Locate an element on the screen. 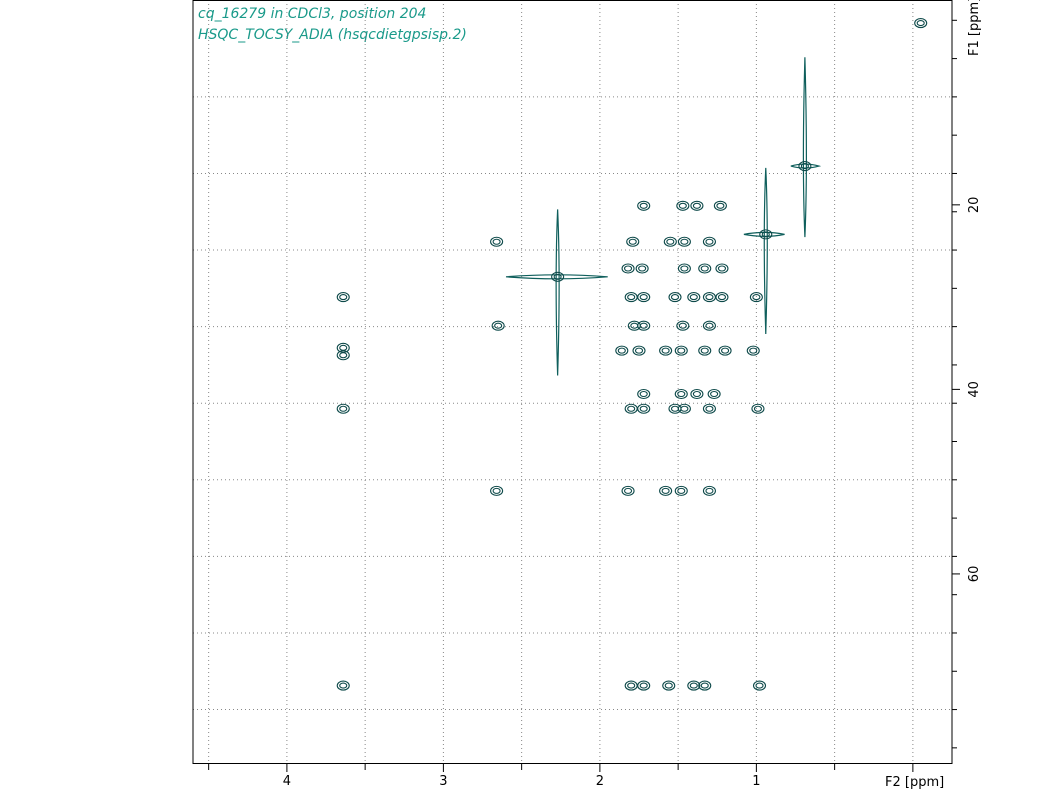 This screenshot has height=793, width=1060. experiment-title: HSQC_TOCSY_ADIA (hsqcdietgpsisp.2) is located at coordinates (332, 35).